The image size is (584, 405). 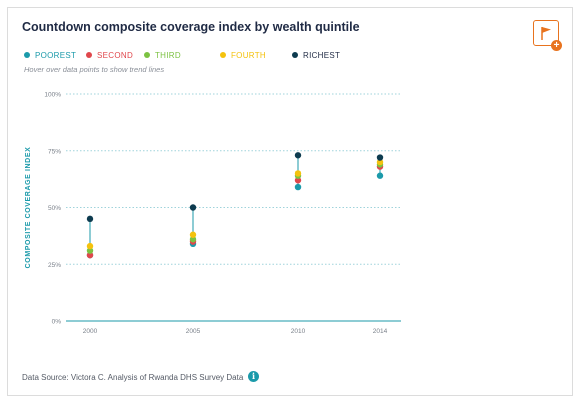 What do you see at coordinates (56, 55) in the screenshot?
I see `legend-label: POOREST` at bounding box center [56, 55].